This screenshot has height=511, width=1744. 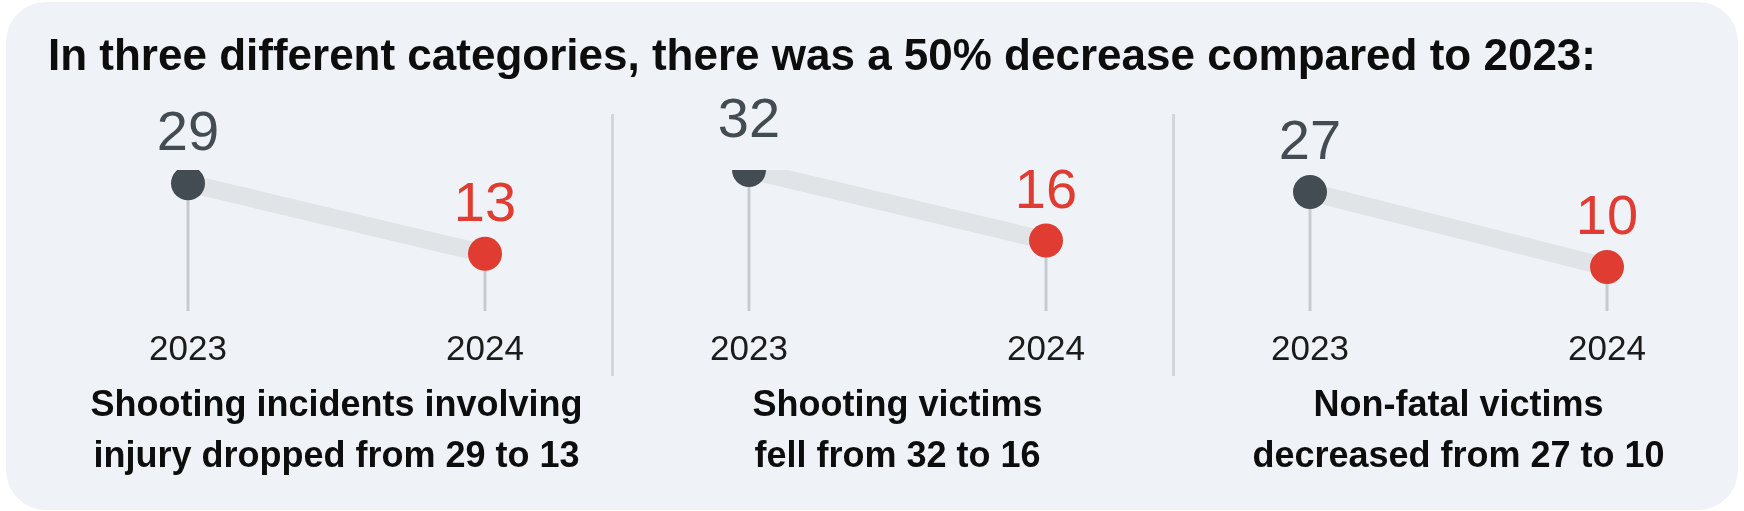 I want to click on text: In three different categories, there was a 50% decrease compared to 2023:, so click(x=822, y=54).